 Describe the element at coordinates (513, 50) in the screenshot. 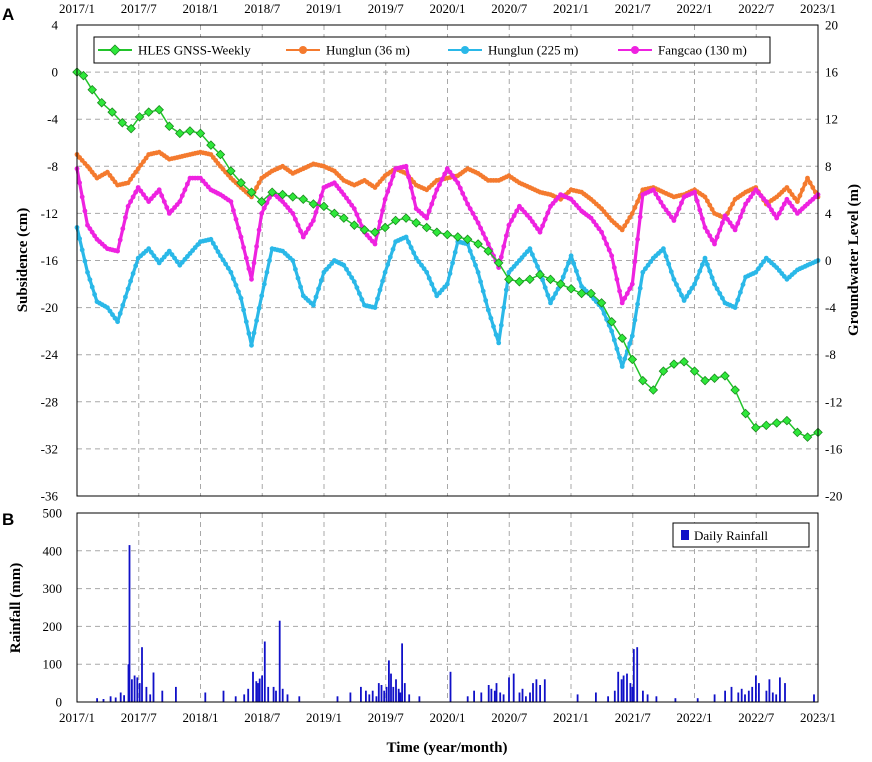

I see `legend-item: Hunglun (225 m)` at that location.